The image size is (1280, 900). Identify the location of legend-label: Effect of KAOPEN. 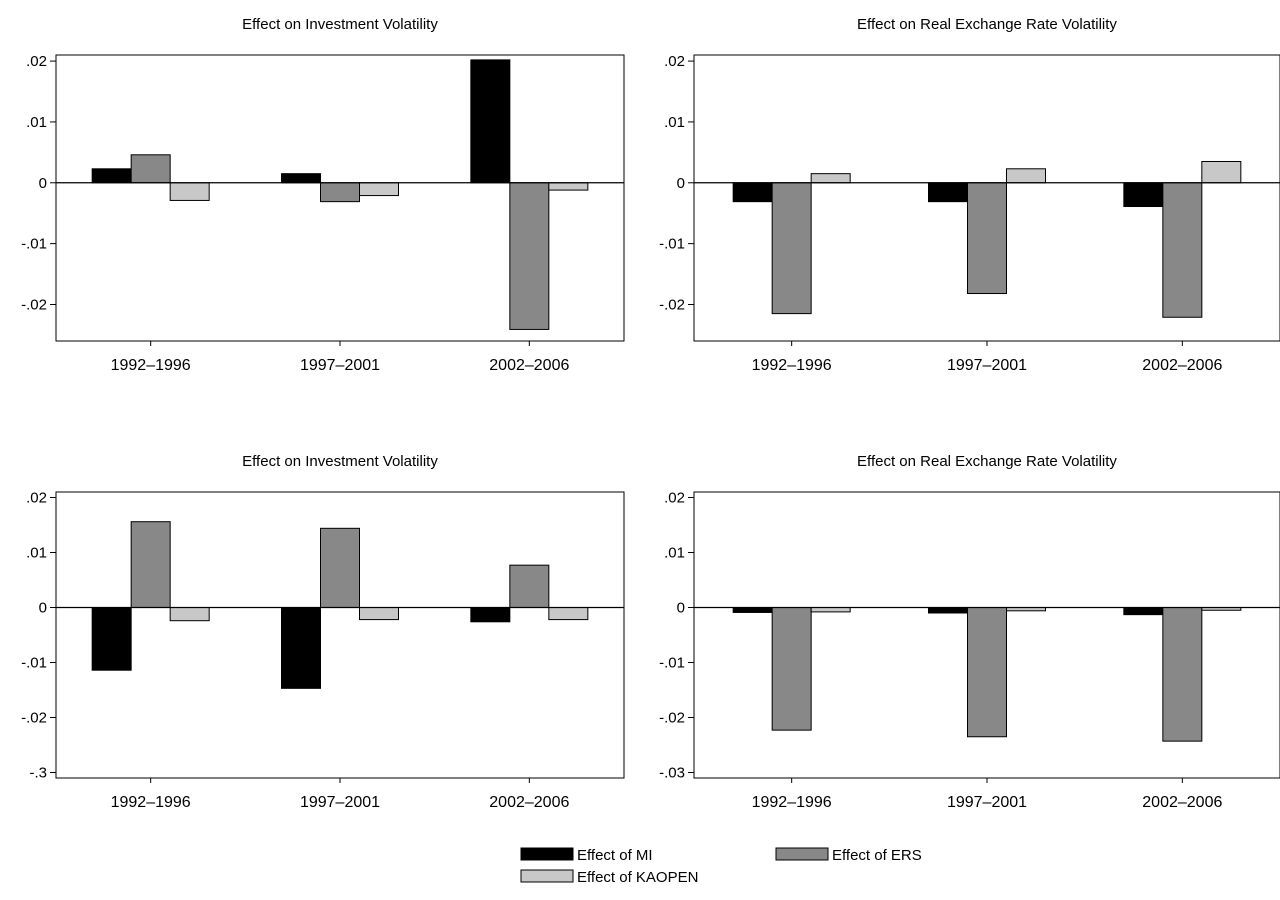
(637, 877).